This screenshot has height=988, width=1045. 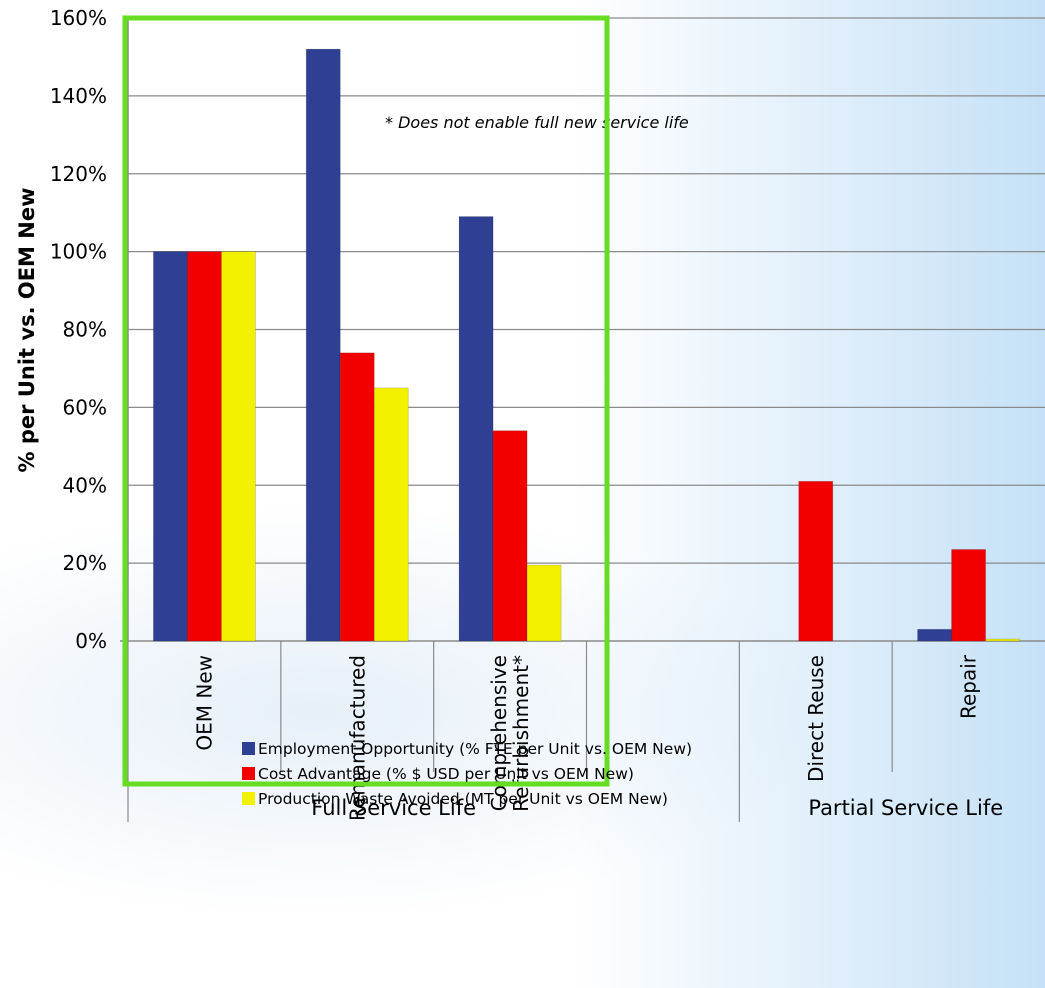 What do you see at coordinates (357, 738) in the screenshot?
I see `category-label: Remanufactured` at bounding box center [357, 738].